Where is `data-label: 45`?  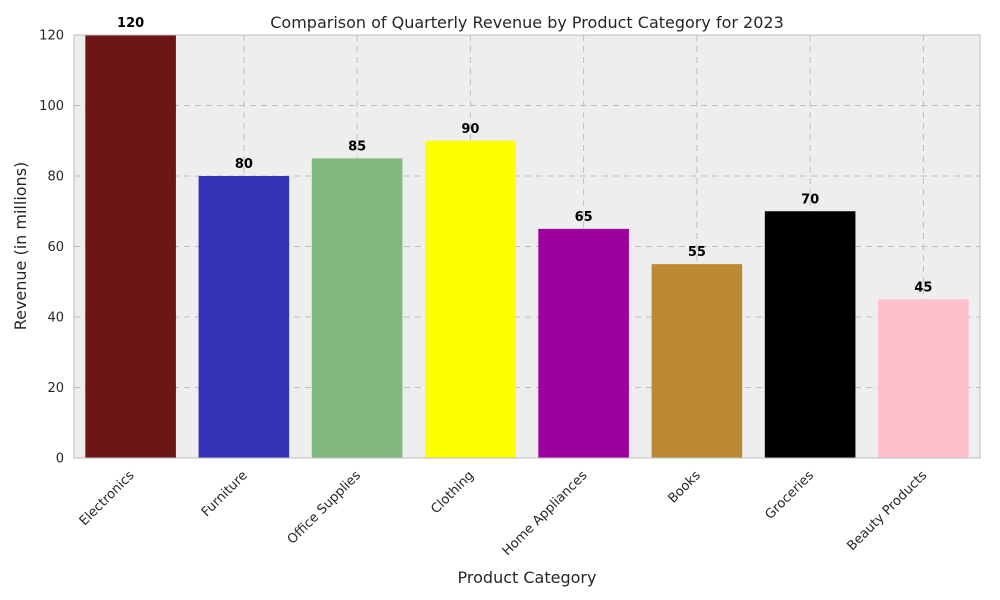 data-label: 45 is located at coordinates (923, 287).